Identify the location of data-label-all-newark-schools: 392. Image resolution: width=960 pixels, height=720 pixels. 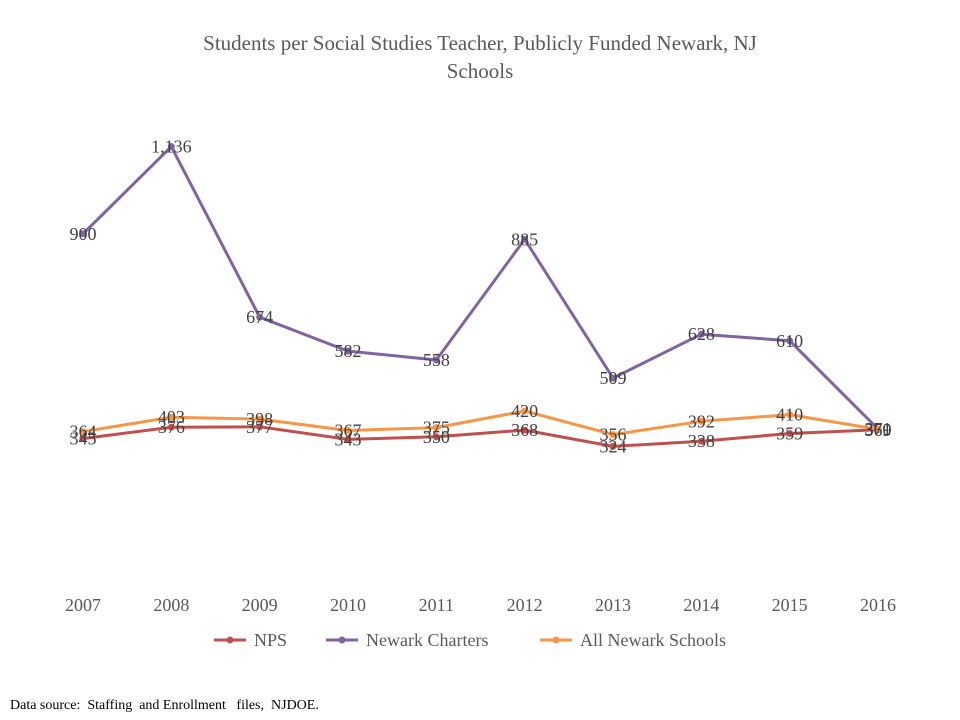
(701, 421).